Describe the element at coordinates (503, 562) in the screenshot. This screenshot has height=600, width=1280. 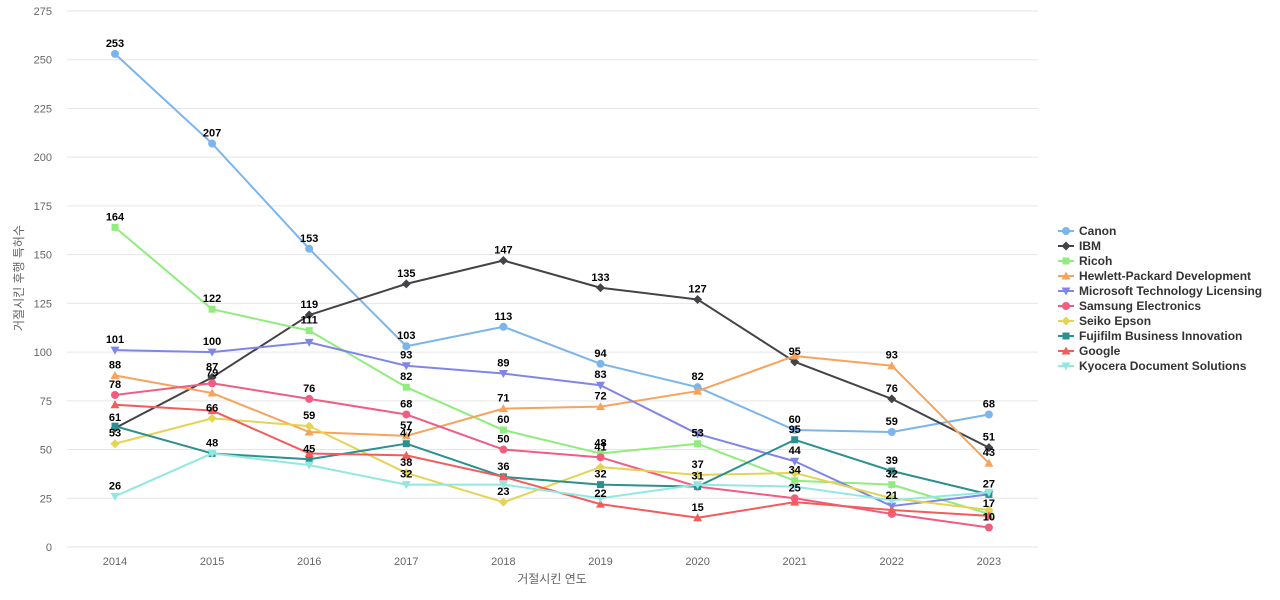
I see `x-tick-label: 2018` at that location.